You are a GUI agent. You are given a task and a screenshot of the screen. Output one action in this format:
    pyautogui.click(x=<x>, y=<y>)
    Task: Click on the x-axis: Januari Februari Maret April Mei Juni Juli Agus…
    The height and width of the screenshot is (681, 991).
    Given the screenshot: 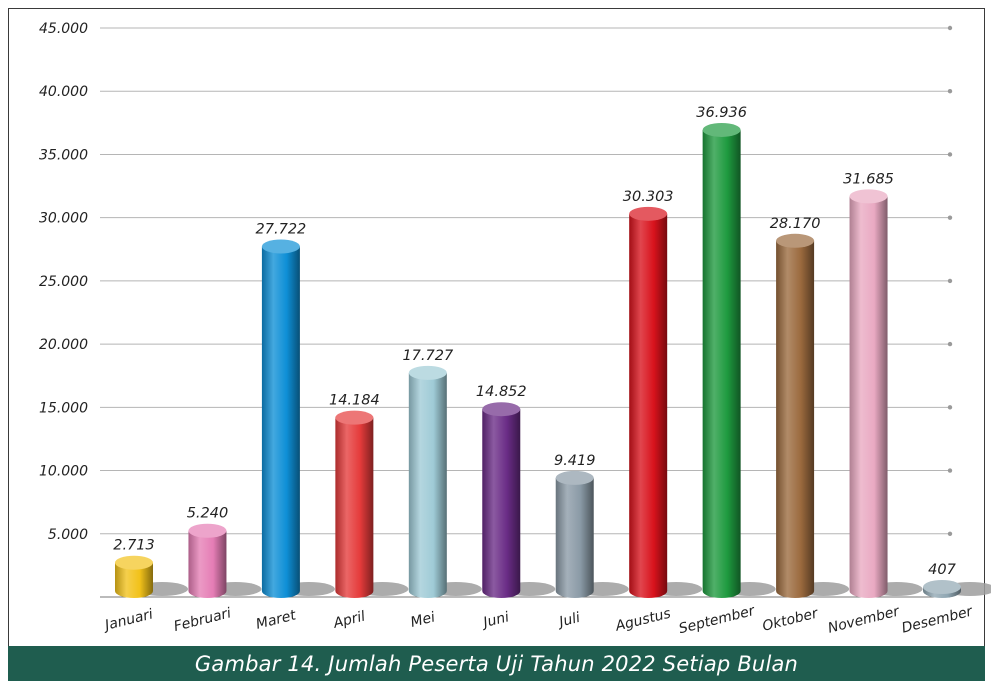 What is the action you would take?
    pyautogui.click(x=538, y=620)
    